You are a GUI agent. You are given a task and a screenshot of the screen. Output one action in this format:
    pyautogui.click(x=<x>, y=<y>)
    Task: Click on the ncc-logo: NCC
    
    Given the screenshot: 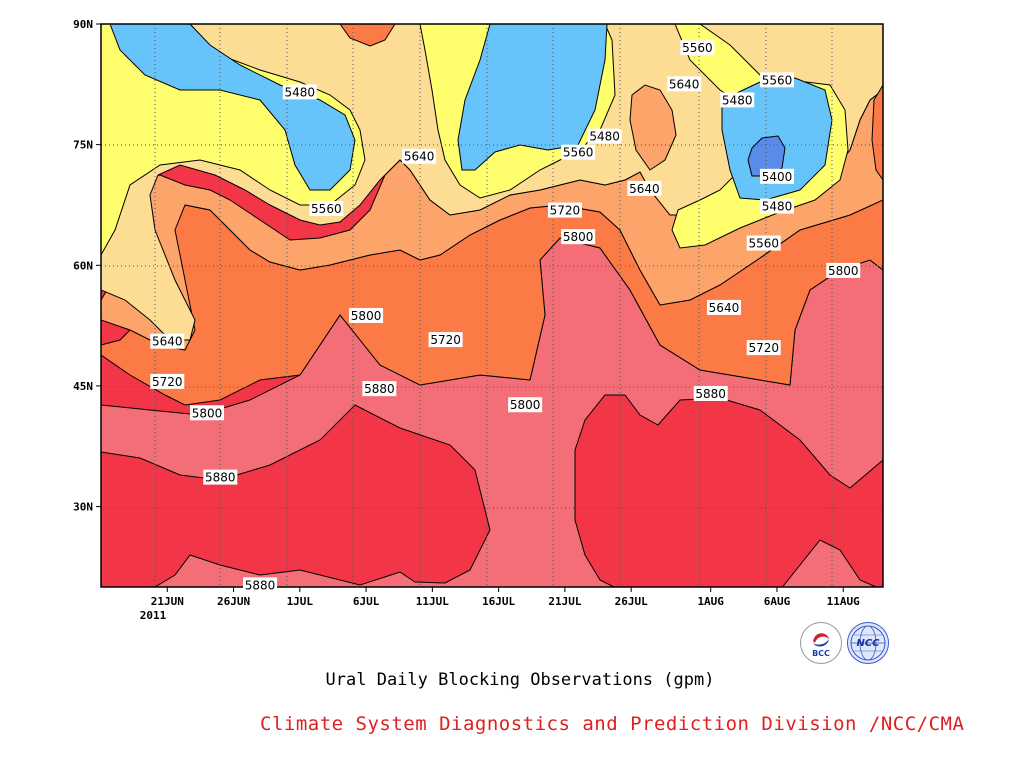 What is the action you would take?
    pyautogui.click(x=868, y=643)
    